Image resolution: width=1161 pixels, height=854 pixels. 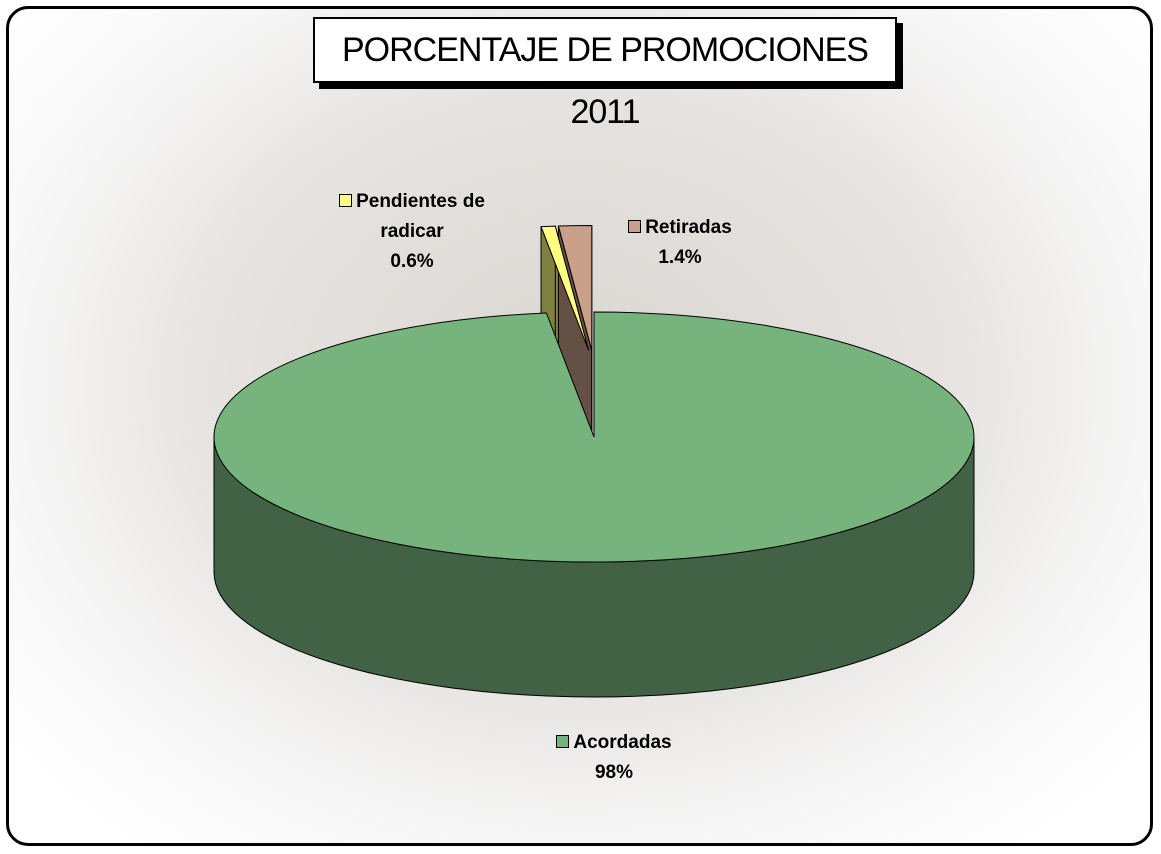 I want to click on data-label: Retiradas 1.4%, so click(x=680, y=243).